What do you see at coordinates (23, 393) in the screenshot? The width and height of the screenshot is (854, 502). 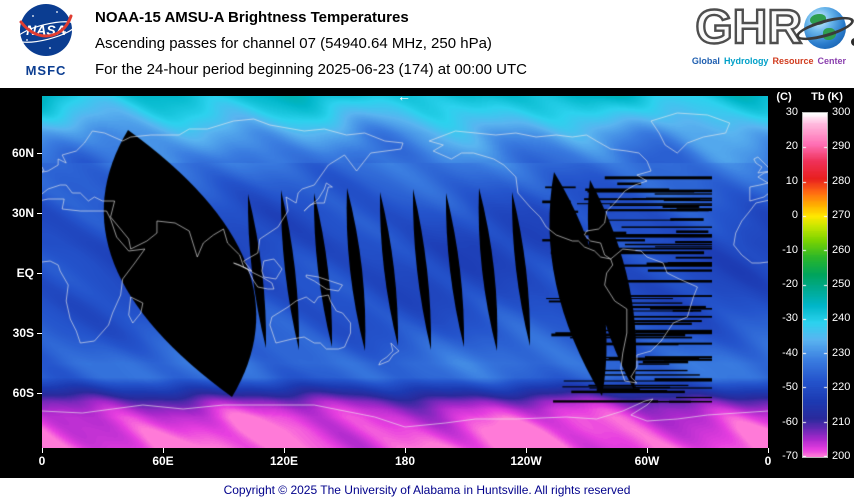 I see `lat-tick-label: 60S` at bounding box center [23, 393].